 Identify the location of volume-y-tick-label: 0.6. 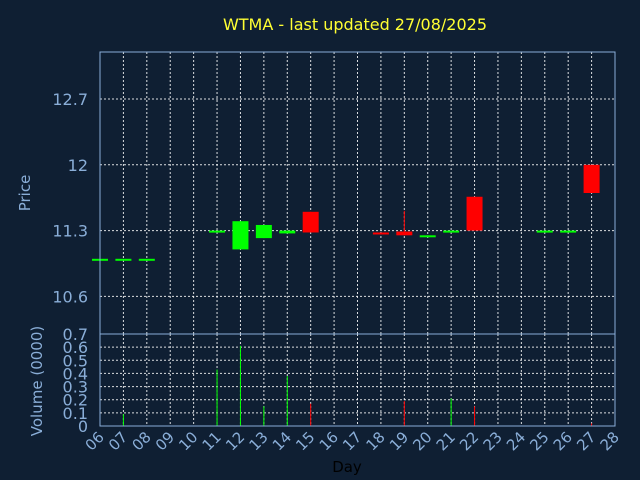
(75, 347).